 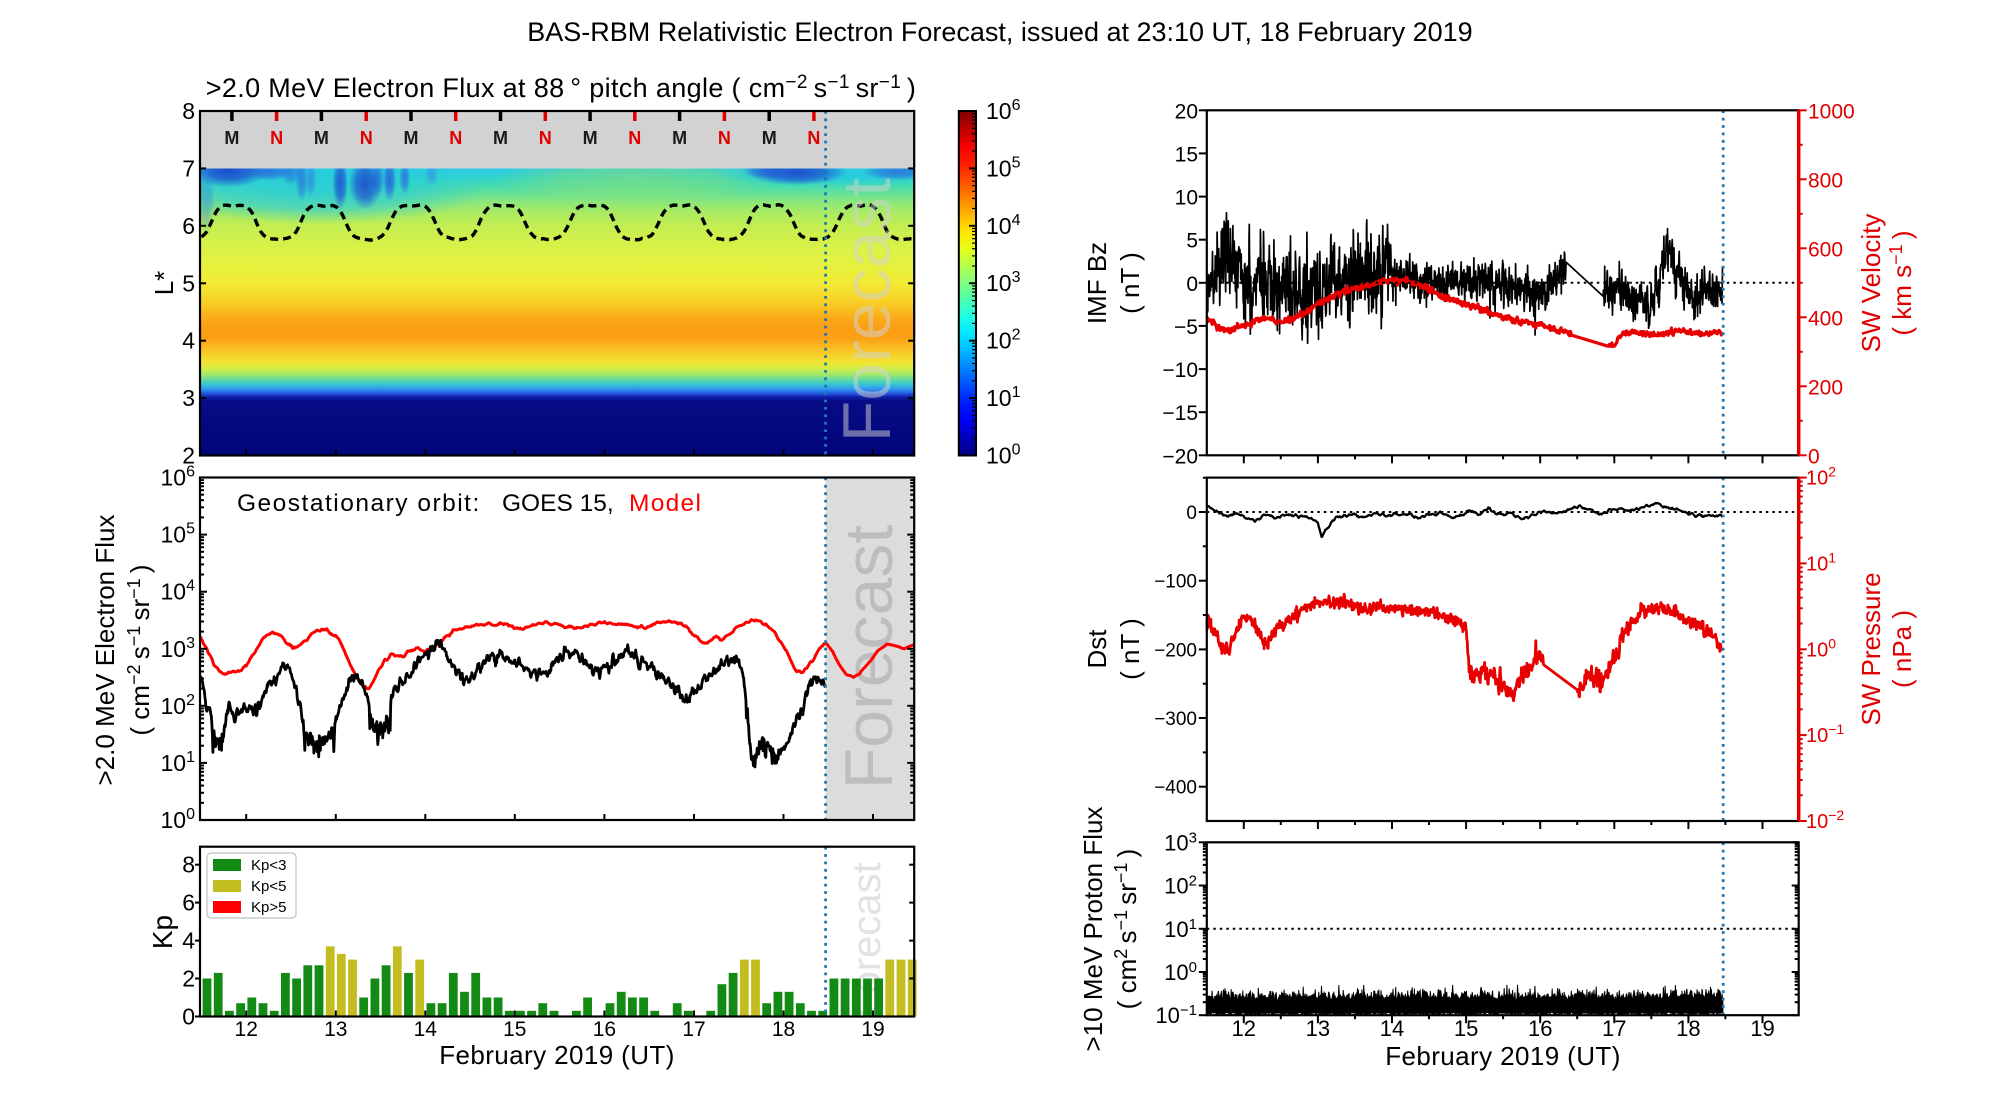 I want to click on svg-text: 10¹, so click(x=1180, y=929).